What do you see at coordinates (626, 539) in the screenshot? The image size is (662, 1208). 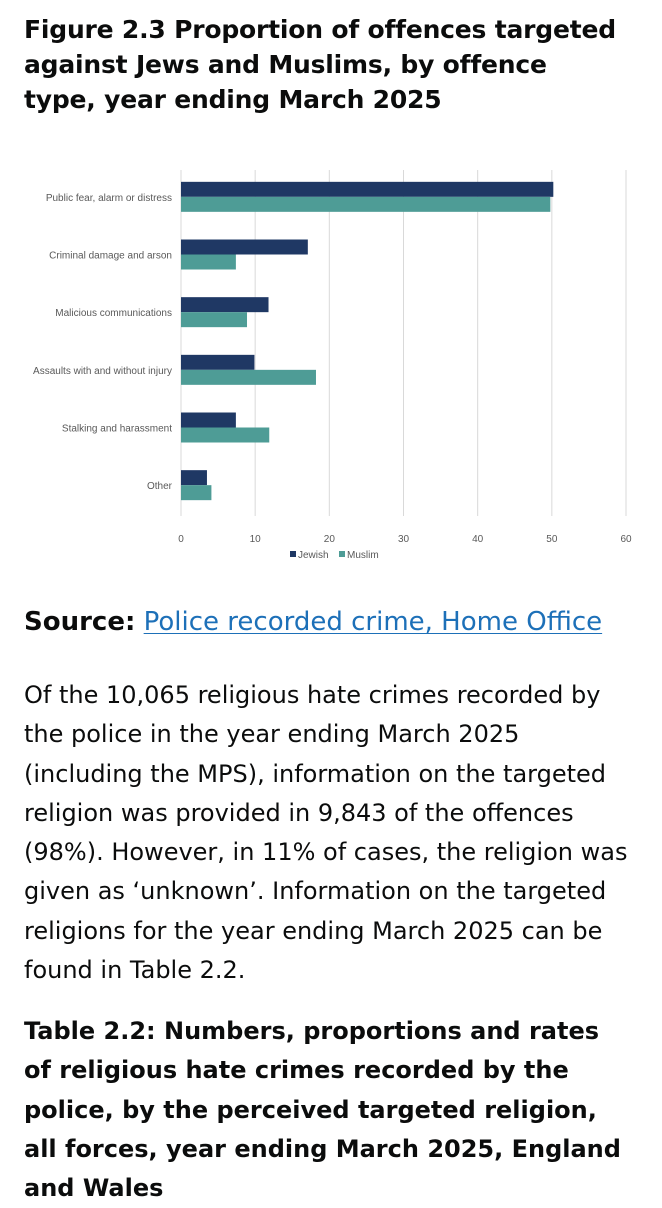 I see `x-tick-label: 60` at bounding box center [626, 539].